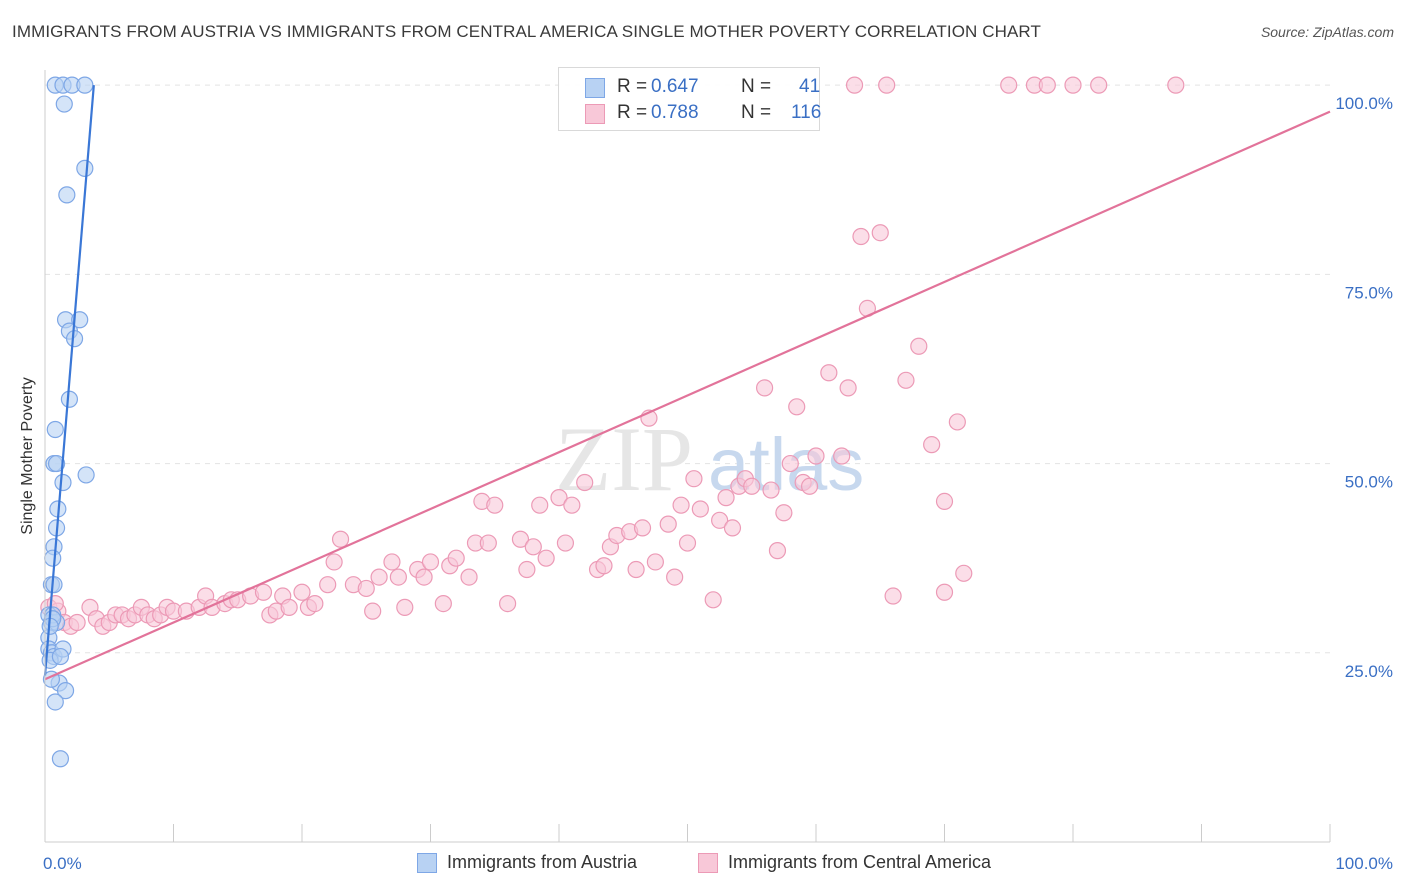 The width and height of the screenshot is (1406, 892). What do you see at coordinates (1369, 482) in the screenshot?
I see `y-tick-label: 50.0%` at bounding box center [1369, 482].